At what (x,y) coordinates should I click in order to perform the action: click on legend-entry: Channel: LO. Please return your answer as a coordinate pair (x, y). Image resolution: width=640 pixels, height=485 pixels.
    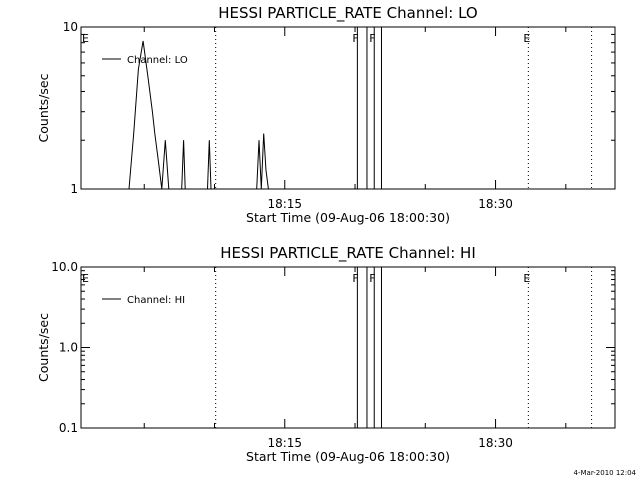
    Looking at the image, I should click on (157, 60).